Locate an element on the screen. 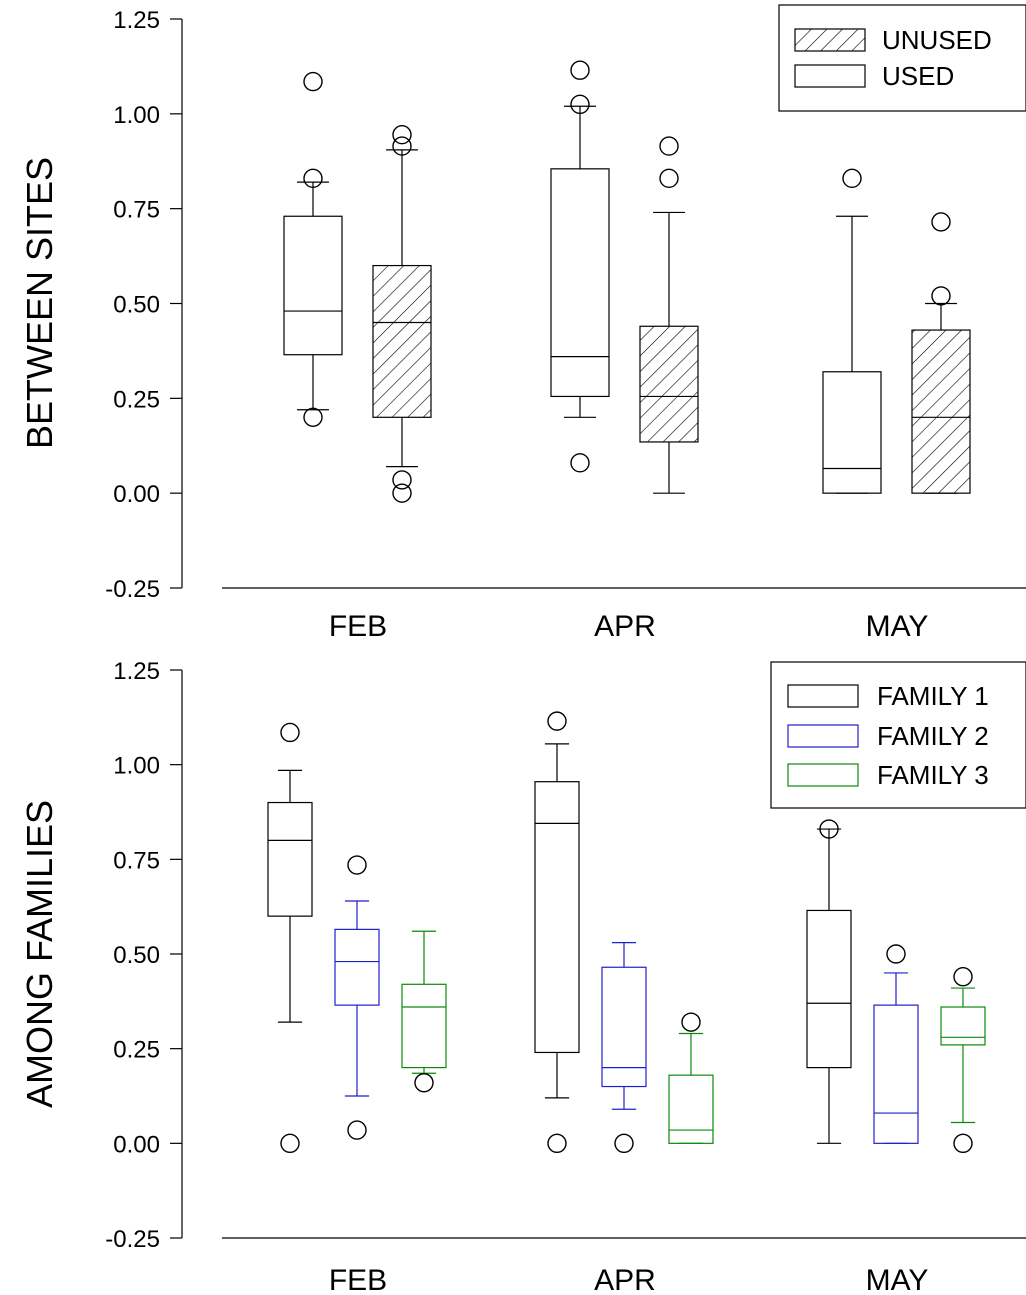 This screenshot has height=1295, width=1026. box-family-3-feb is located at coordinates (424, 1011).